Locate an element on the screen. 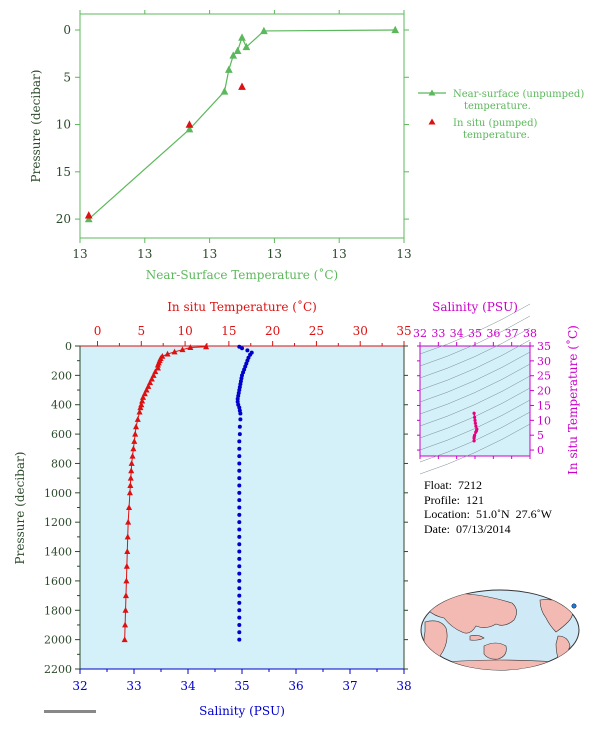 The image size is (601, 732). ts-plot-frame is located at coordinates (475, 401).